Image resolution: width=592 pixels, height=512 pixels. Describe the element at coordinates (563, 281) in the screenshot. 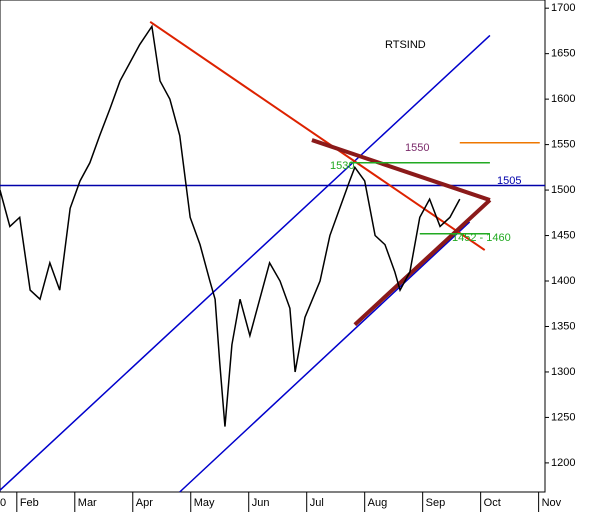

I see `y-tick-label: 1400` at that location.